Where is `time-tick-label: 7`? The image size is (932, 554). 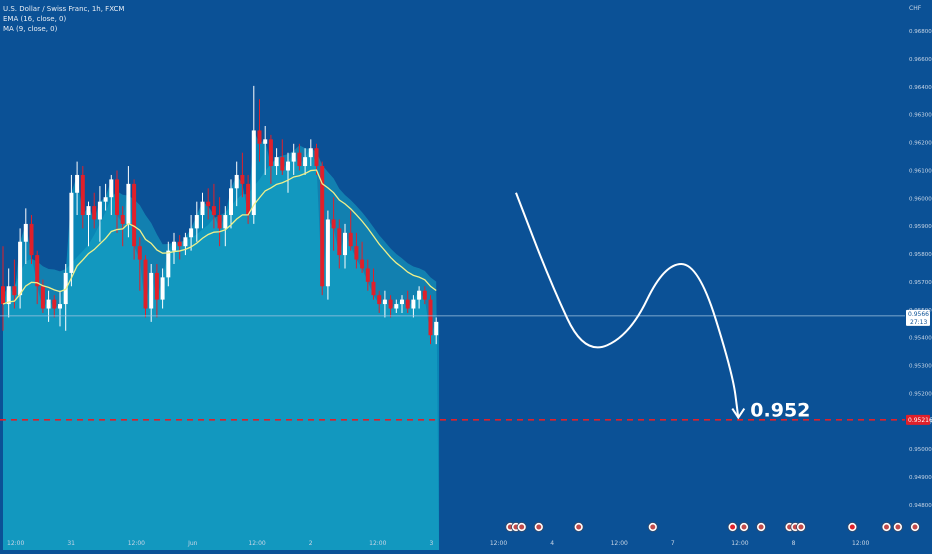 time-tick-label: 7 is located at coordinates (673, 543).